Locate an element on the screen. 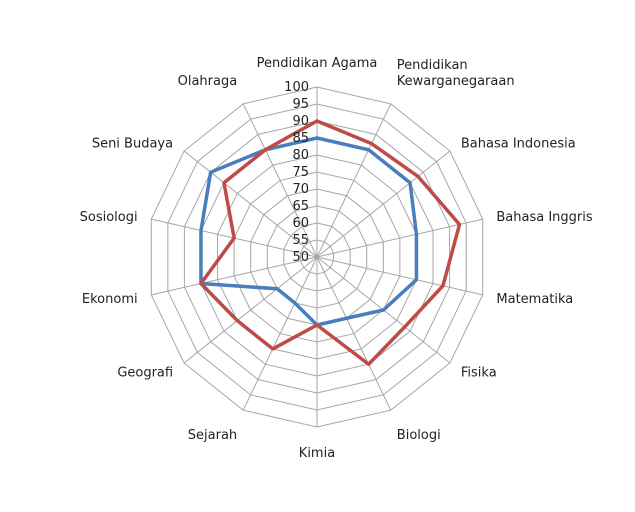  category-label-line: Pendidikan is located at coordinates (432, 65).